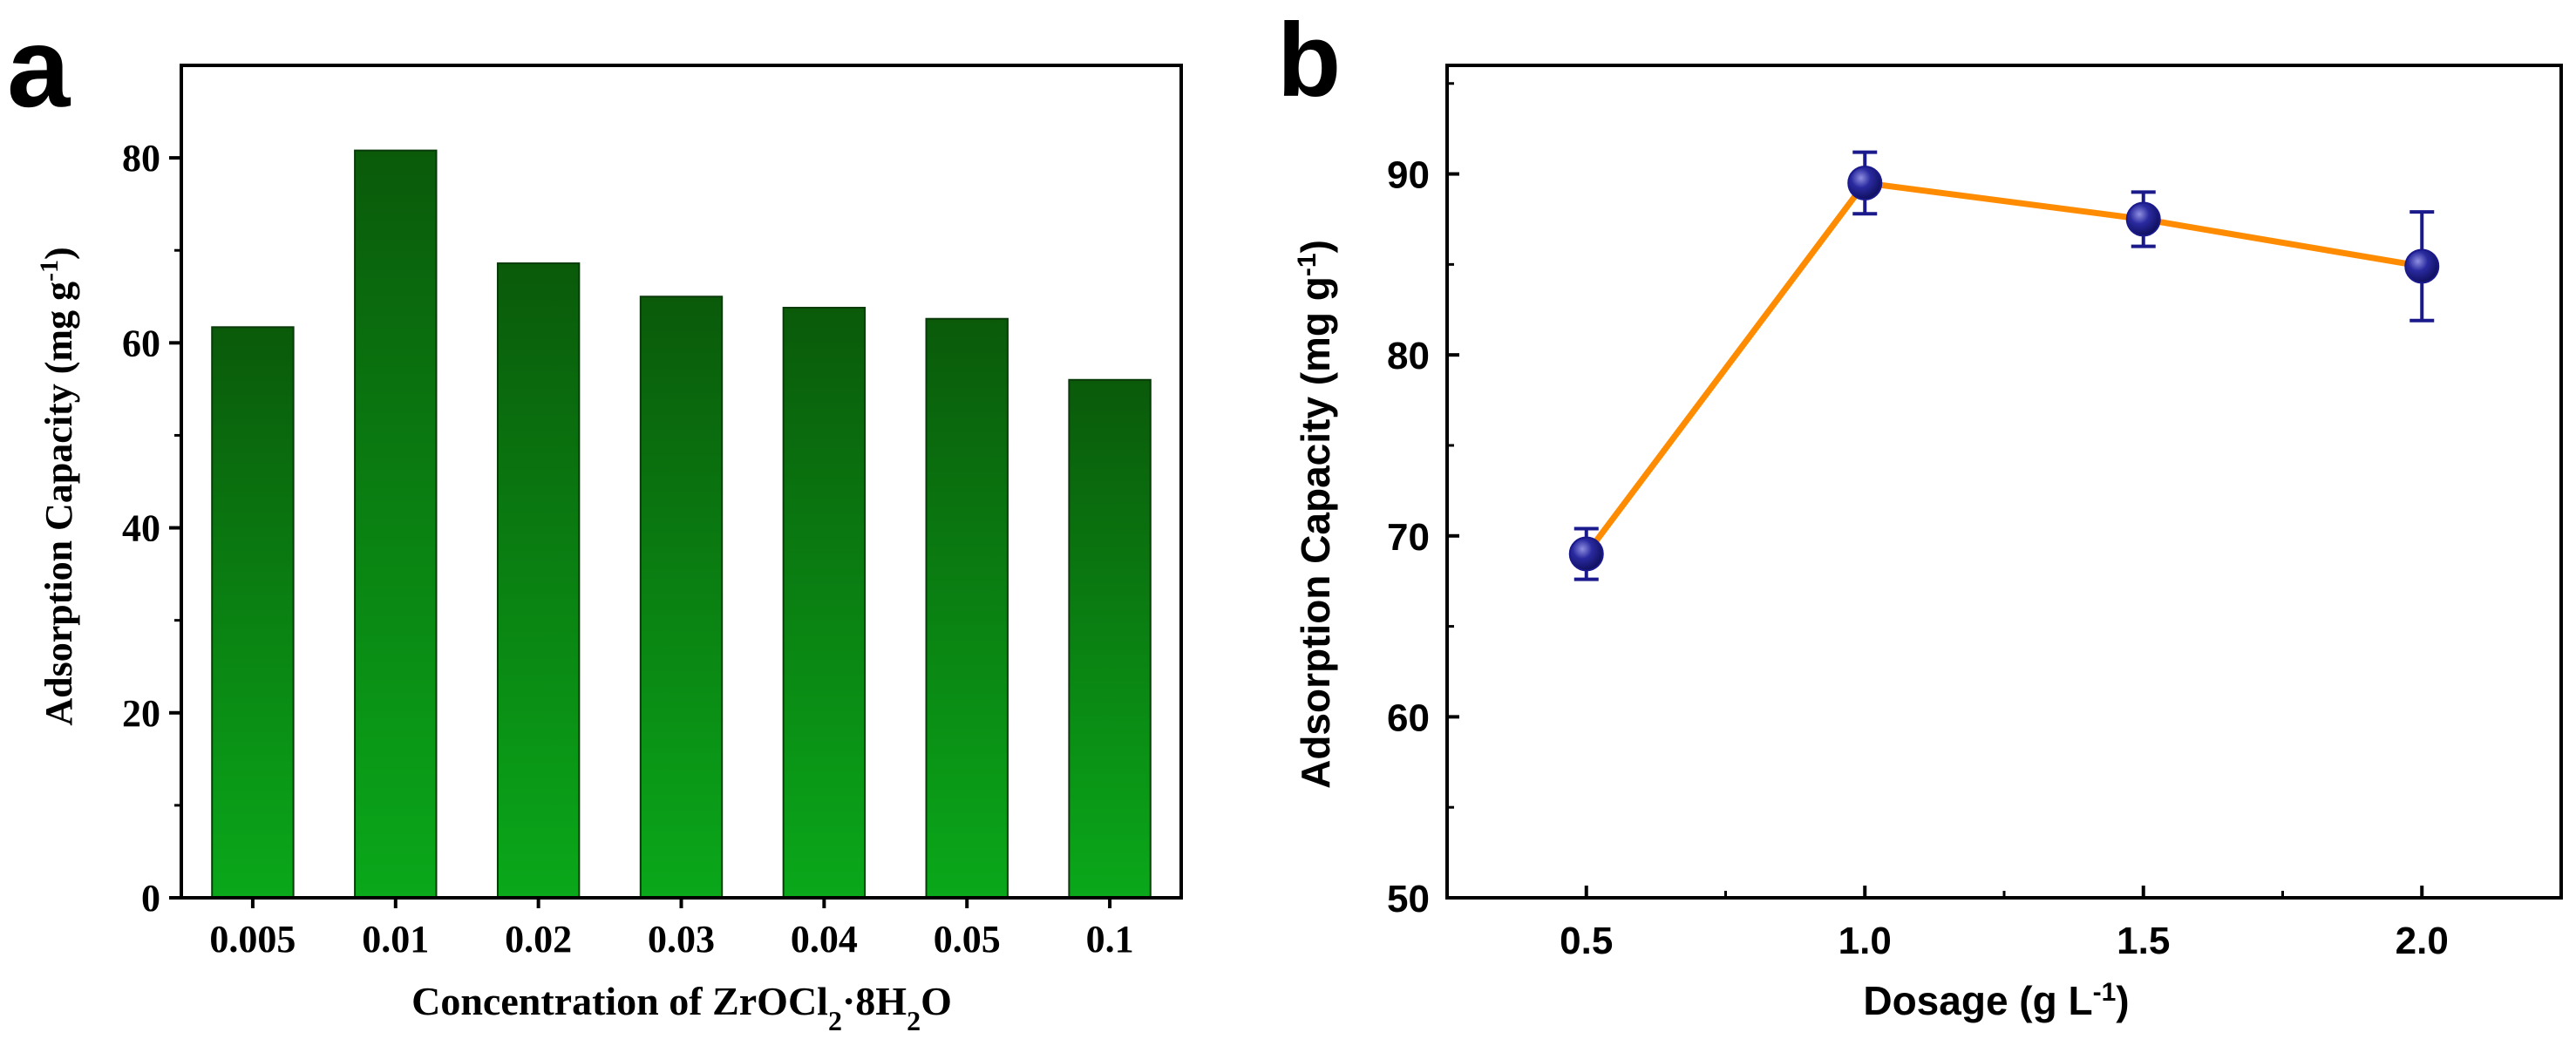 Image resolution: width=2576 pixels, height=1039 pixels. What do you see at coordinates (141, 713) in the screenshot?
I see `y-tick-label: 20` at bounding box center [141, 713].